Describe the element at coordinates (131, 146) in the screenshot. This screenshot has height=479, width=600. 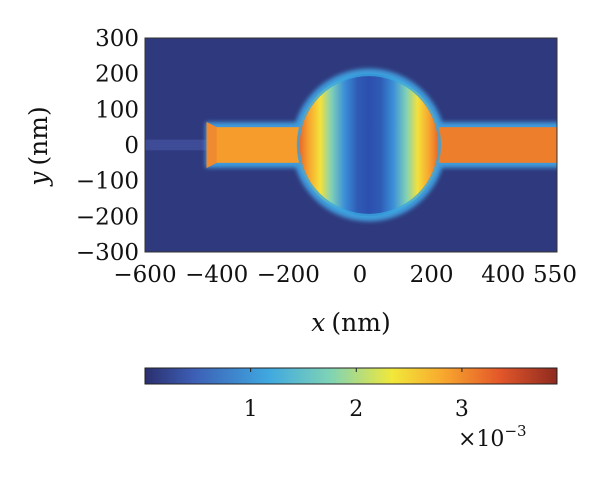
I see `y-tick-label: 0` at that location.